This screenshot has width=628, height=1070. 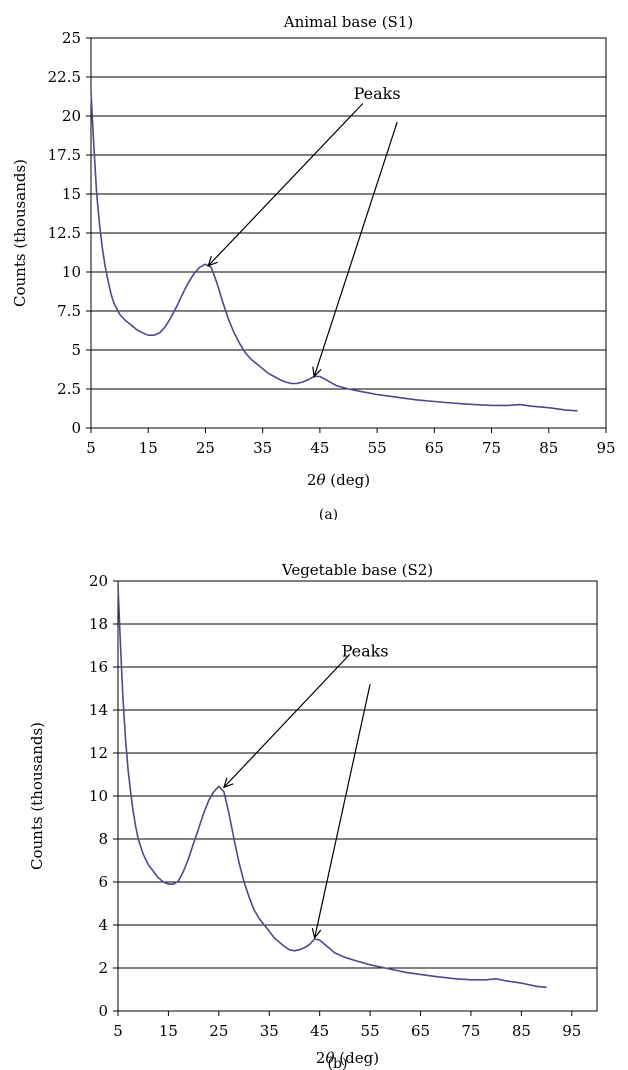 What do you see at coordinates (103, 839) in the screenshot?
I see `y-tick-label: 8` at bounding box center [103, 839].